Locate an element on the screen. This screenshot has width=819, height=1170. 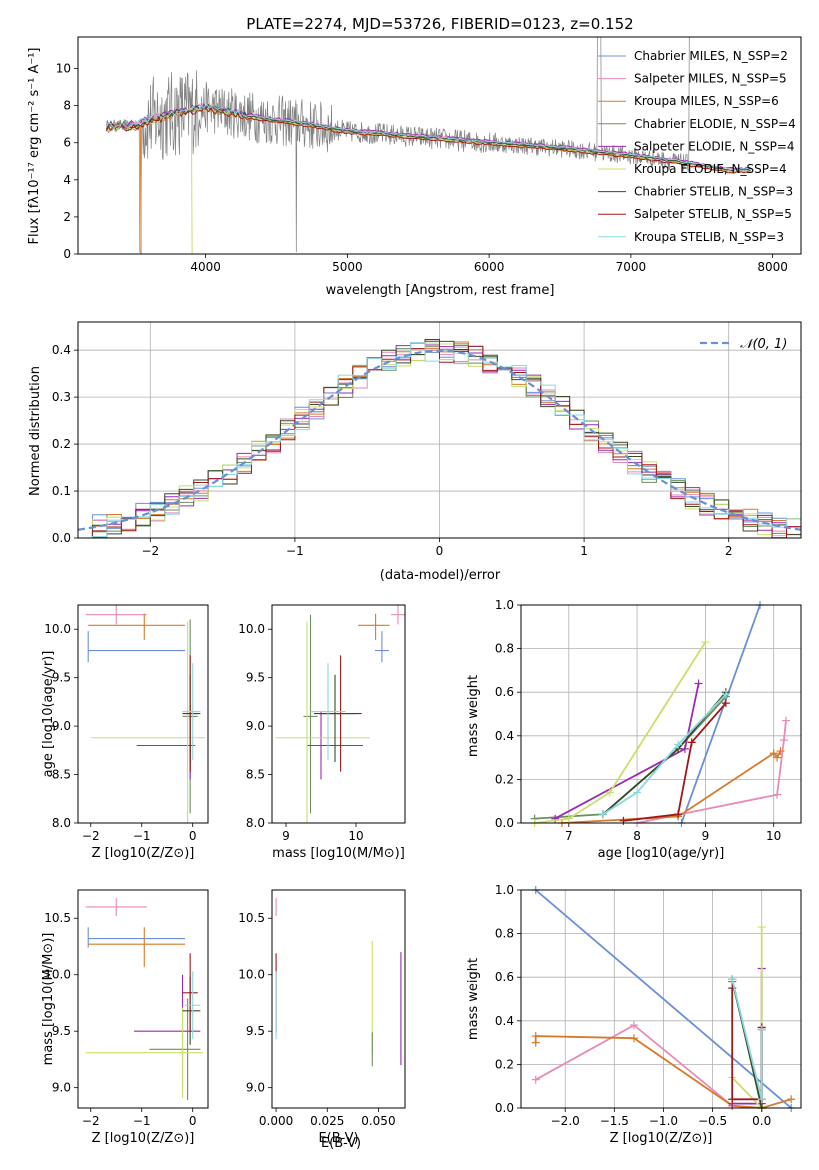
spectrum-data-line is located at coordinates (398, 145).